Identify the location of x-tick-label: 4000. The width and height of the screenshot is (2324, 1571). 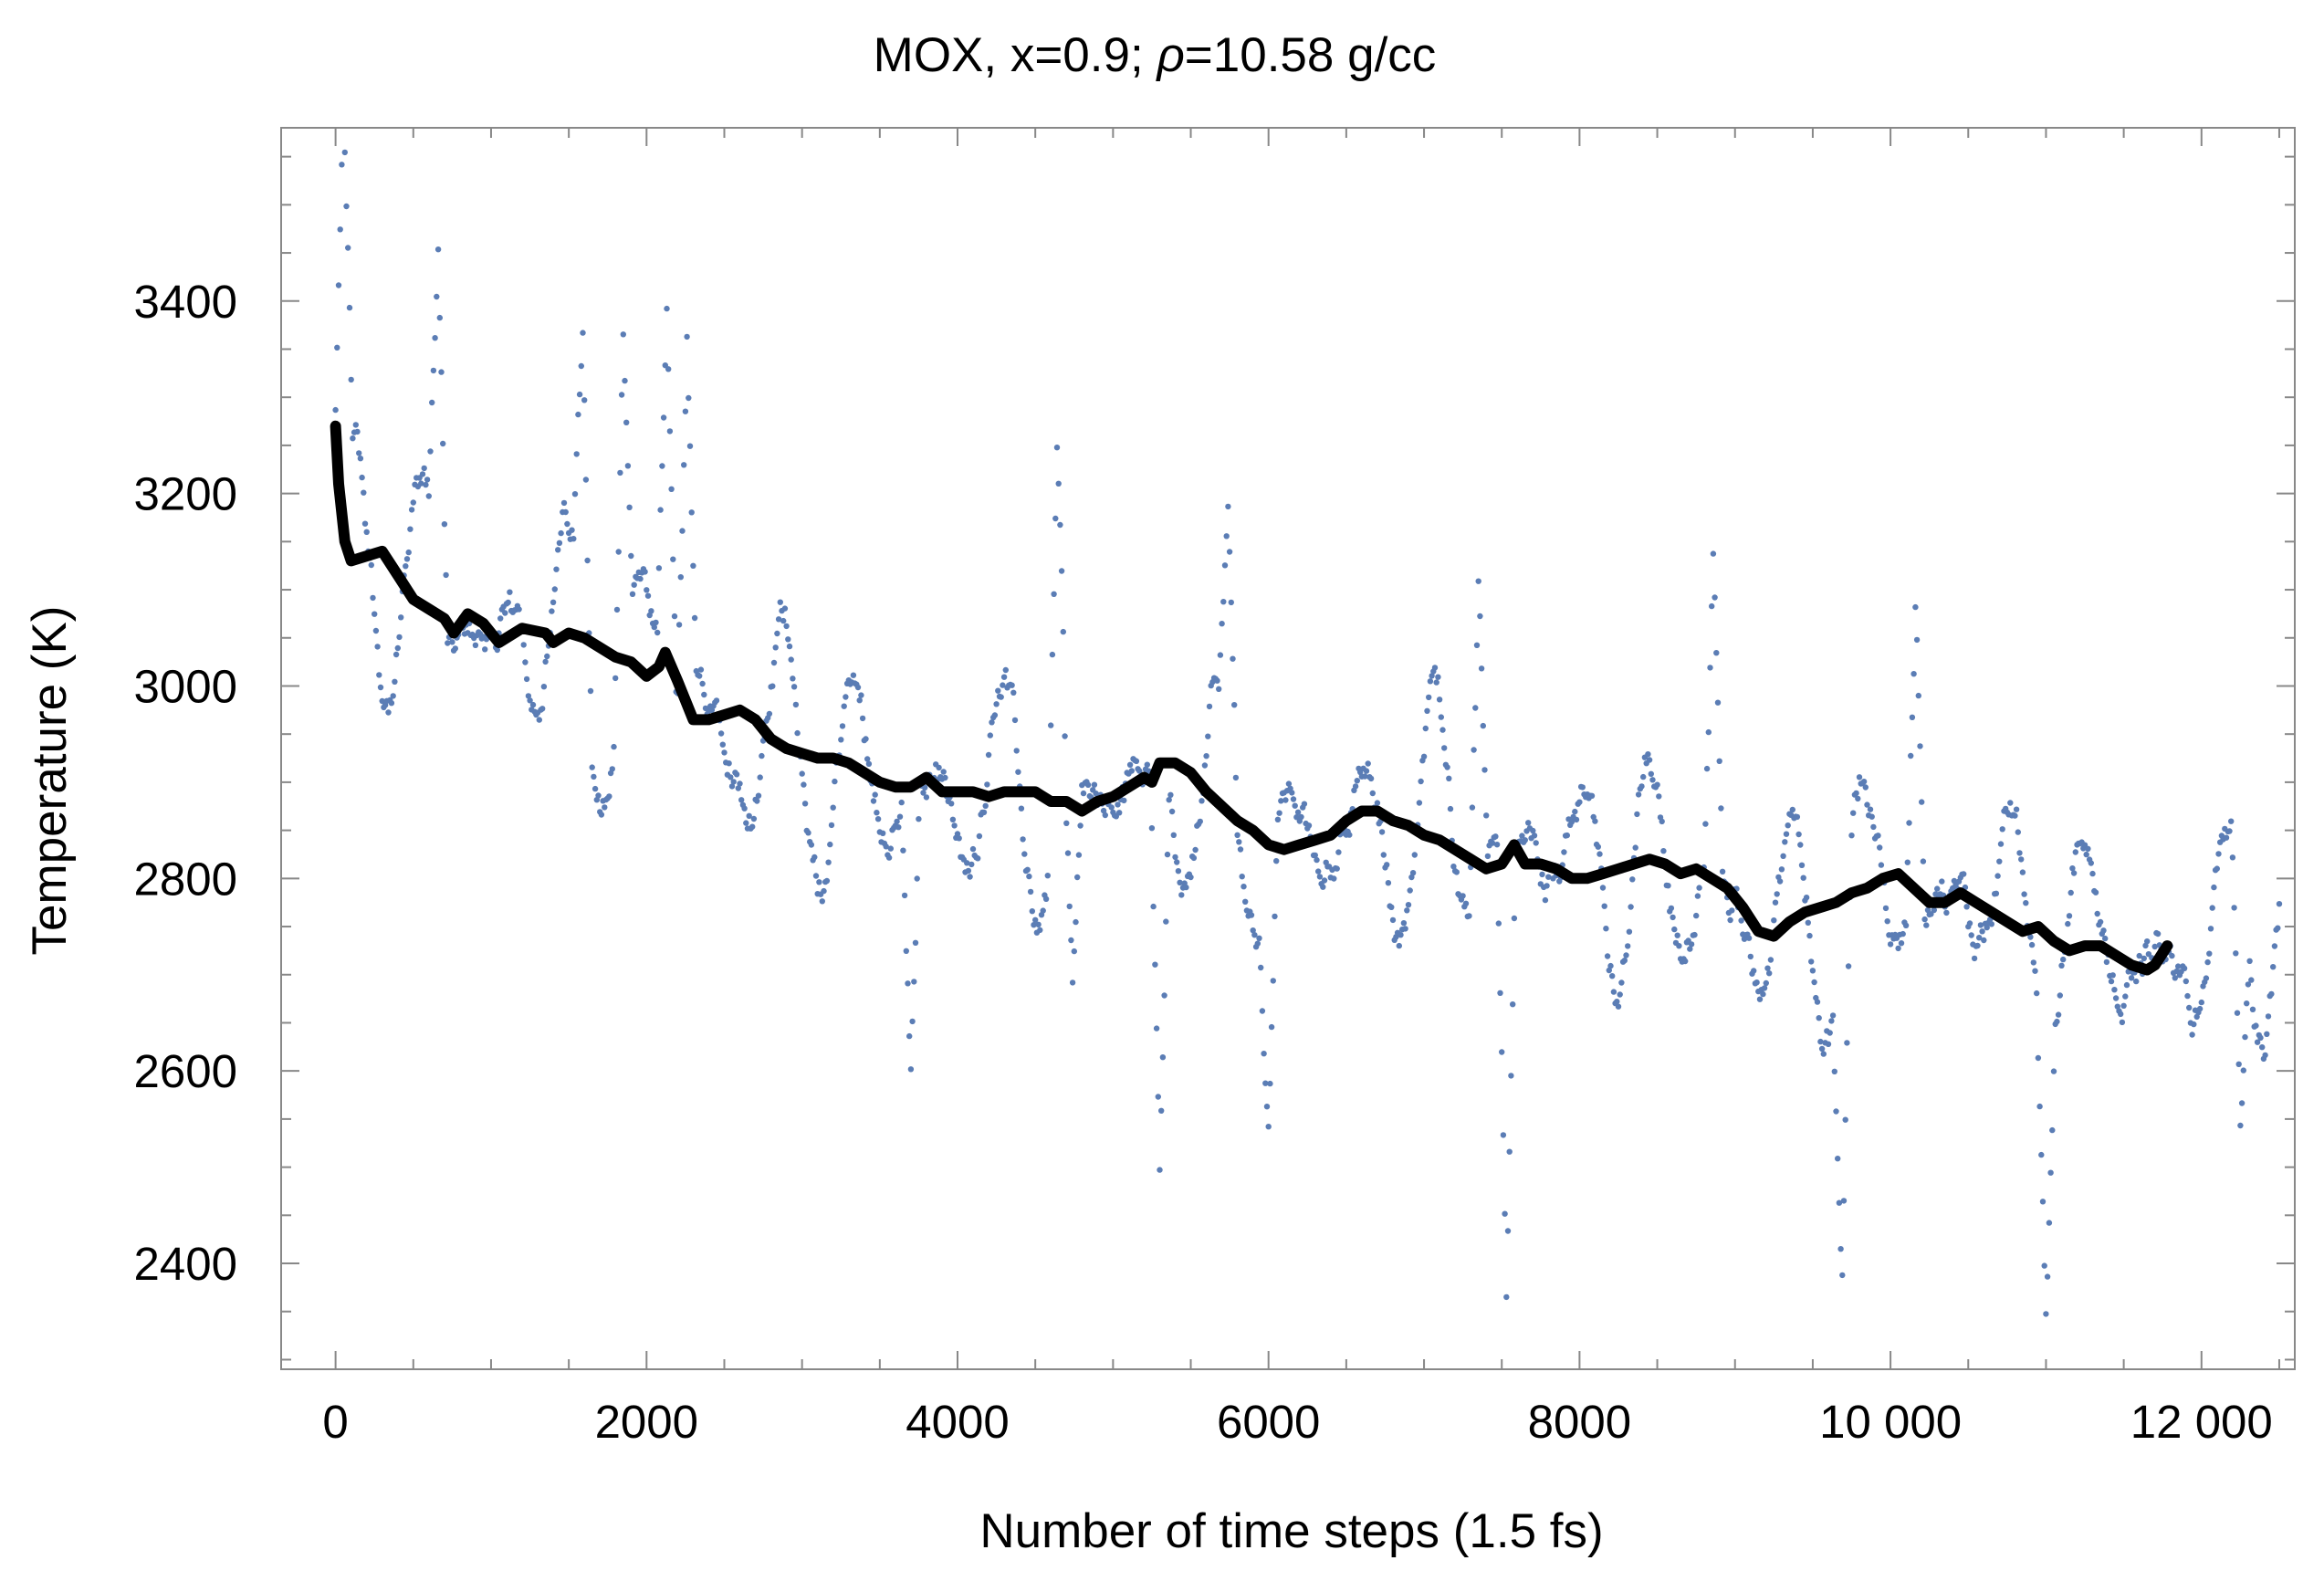
(957, 1422).